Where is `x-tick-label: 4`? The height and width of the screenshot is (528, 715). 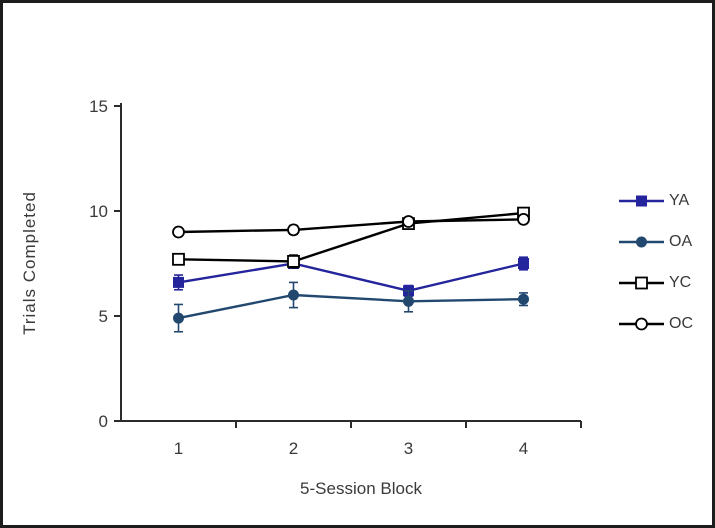 x-tick-label: 4 is located at coordinates (523, 448).